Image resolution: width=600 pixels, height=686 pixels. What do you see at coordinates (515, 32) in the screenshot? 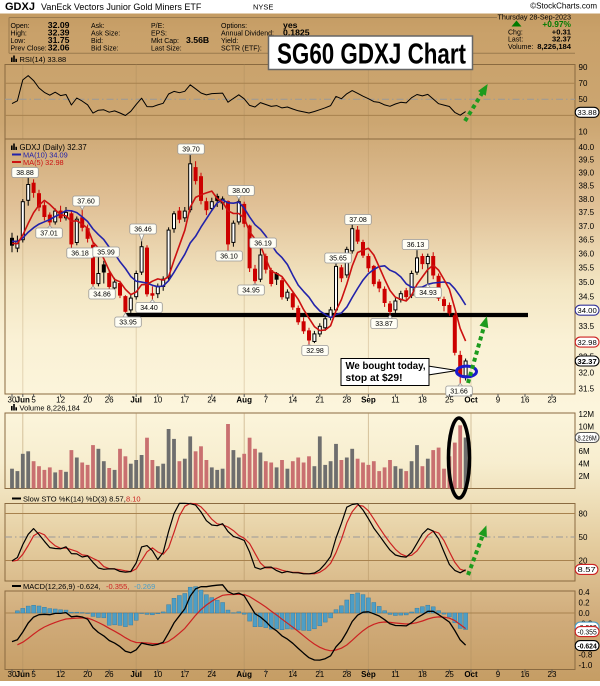
I see `svg-text: Chg:` at bounding box center [515, 32].